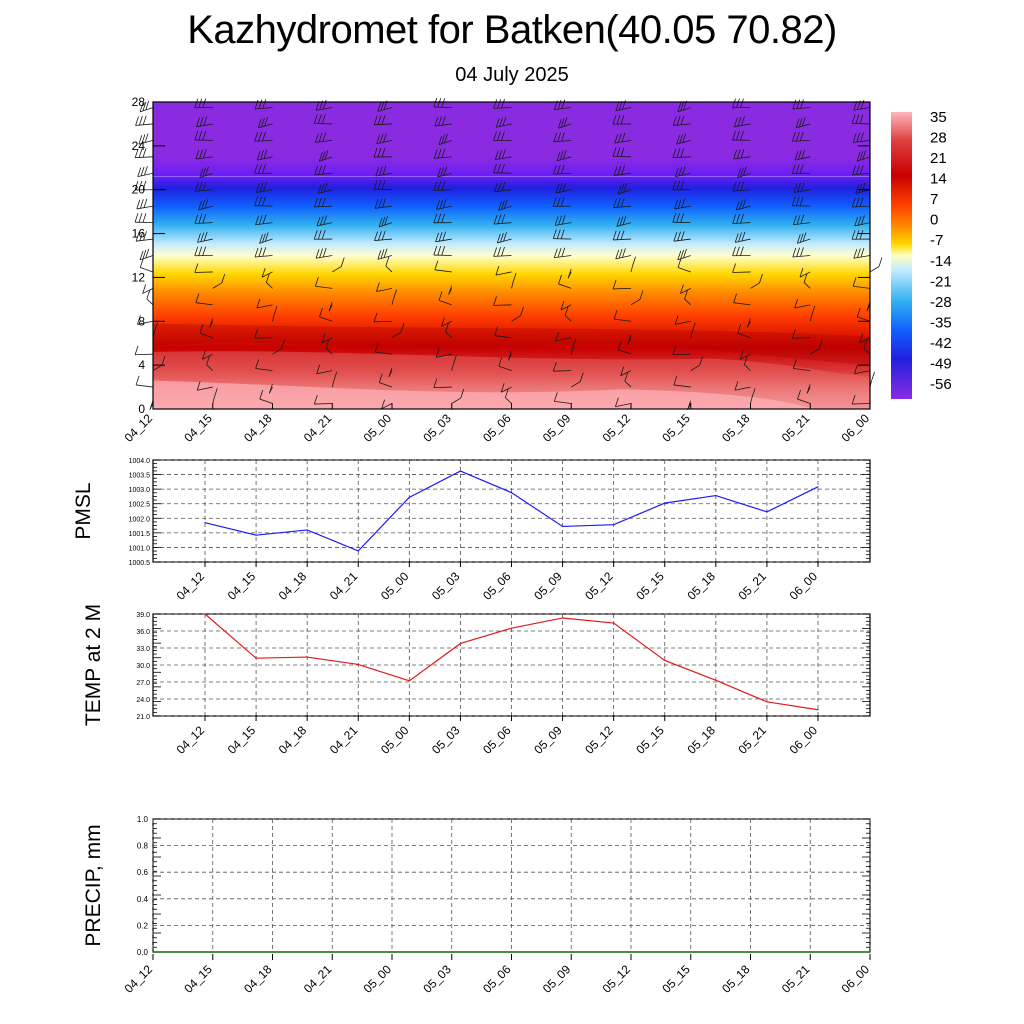 Image resolution: width=1024 pixels, height=1024 pixels. What do you see at coordinates (548, 740) in the screenshot?
I see `x-tick-label: 05_09` at bounding box center [548, 740].